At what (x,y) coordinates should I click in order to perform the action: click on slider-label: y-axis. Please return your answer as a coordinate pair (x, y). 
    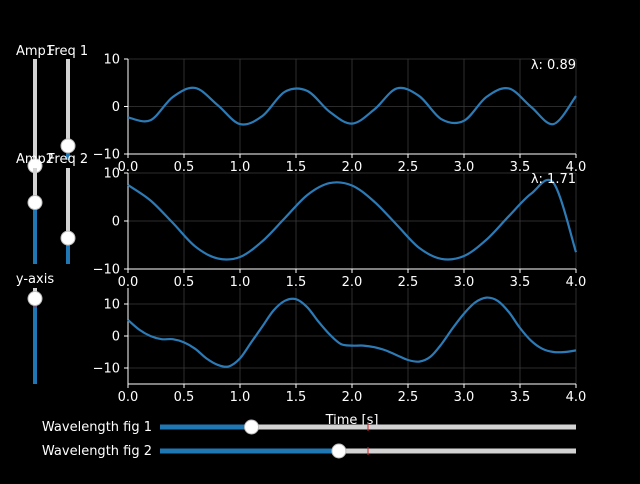
    Looking at the image, I should click on (35, 279).